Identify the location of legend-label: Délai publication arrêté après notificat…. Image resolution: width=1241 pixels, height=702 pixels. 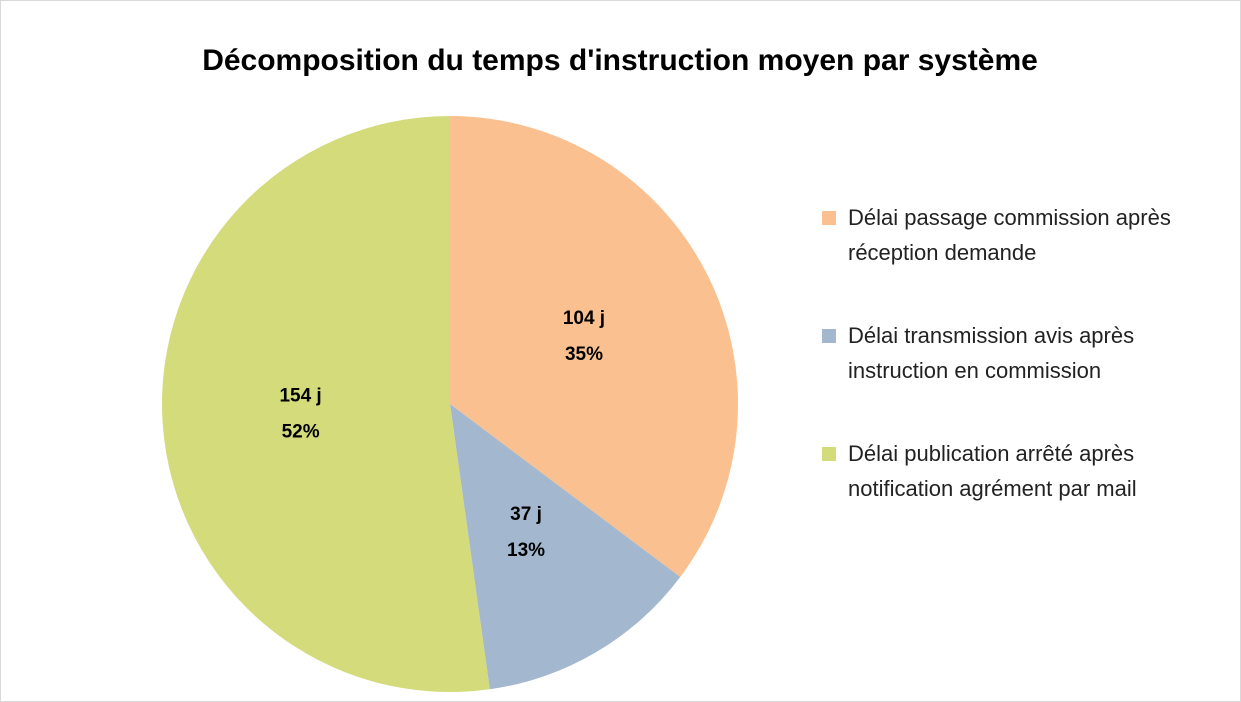
(992, 471).